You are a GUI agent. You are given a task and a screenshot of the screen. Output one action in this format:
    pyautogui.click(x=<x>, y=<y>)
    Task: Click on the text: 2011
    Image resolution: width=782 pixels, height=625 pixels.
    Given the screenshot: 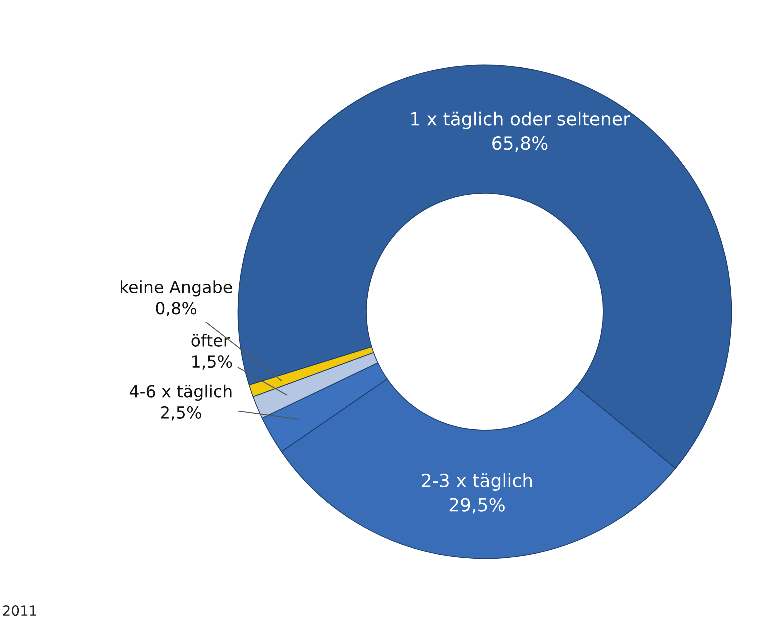 What is the action you would take?
    pyautogui.click(x=19, y=611)
    